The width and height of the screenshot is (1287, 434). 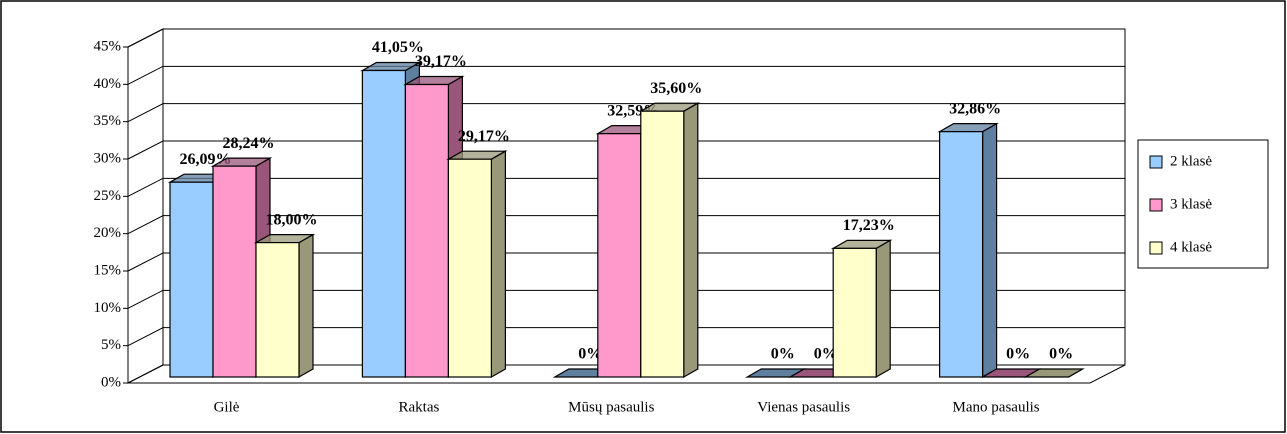 I want to click on y-tick-label: 35%, so click(x=108, y=121).